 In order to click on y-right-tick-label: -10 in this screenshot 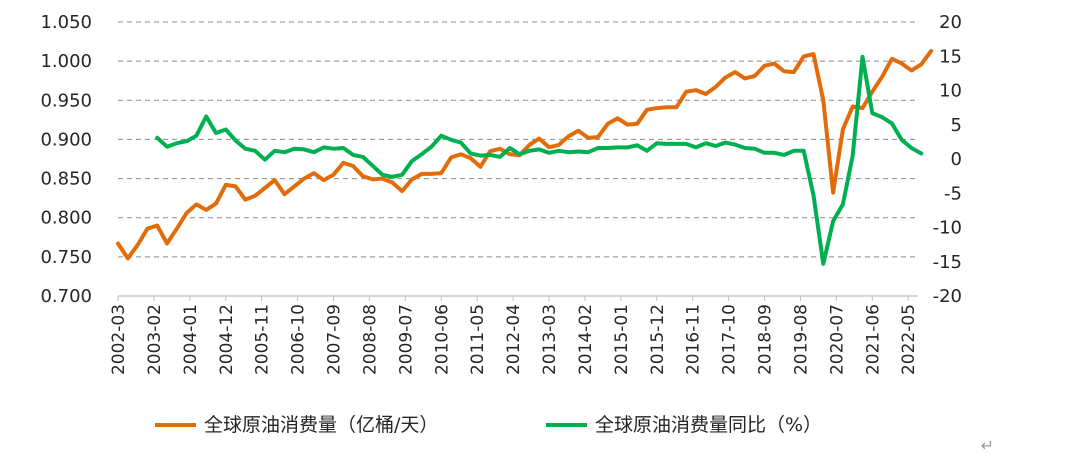, I will do `click(947, 228)`.